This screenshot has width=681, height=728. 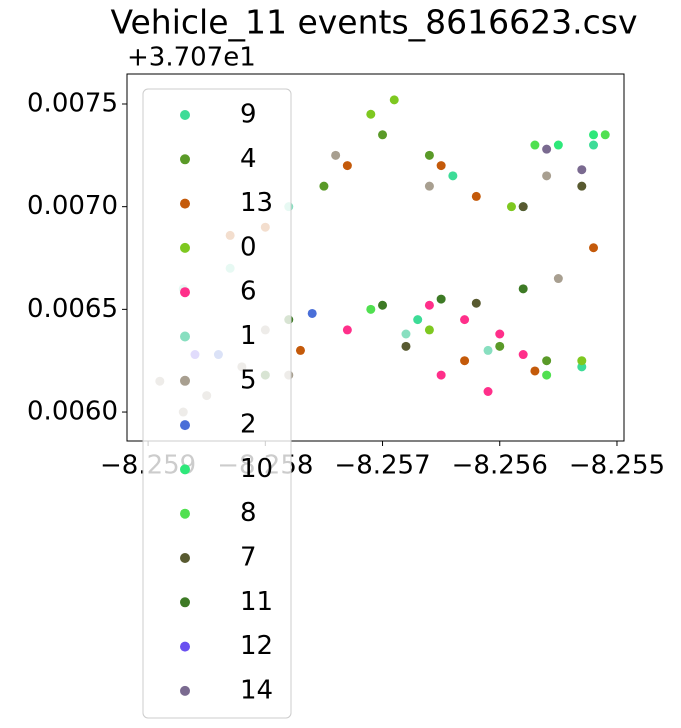 What do you see at coordinates (72, 412) in the screenshot?
I see `y-tick-label: 0.0060` at bounding box center [72, 412].